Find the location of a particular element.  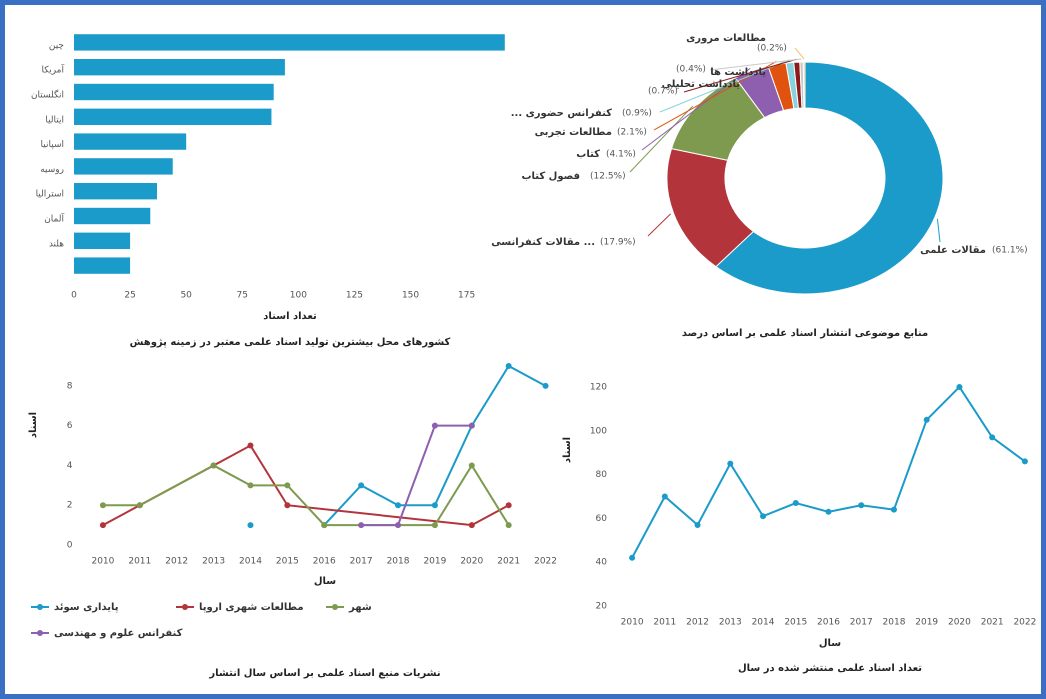

x-tick-label: 2013 is located at coordinates (213, 562).